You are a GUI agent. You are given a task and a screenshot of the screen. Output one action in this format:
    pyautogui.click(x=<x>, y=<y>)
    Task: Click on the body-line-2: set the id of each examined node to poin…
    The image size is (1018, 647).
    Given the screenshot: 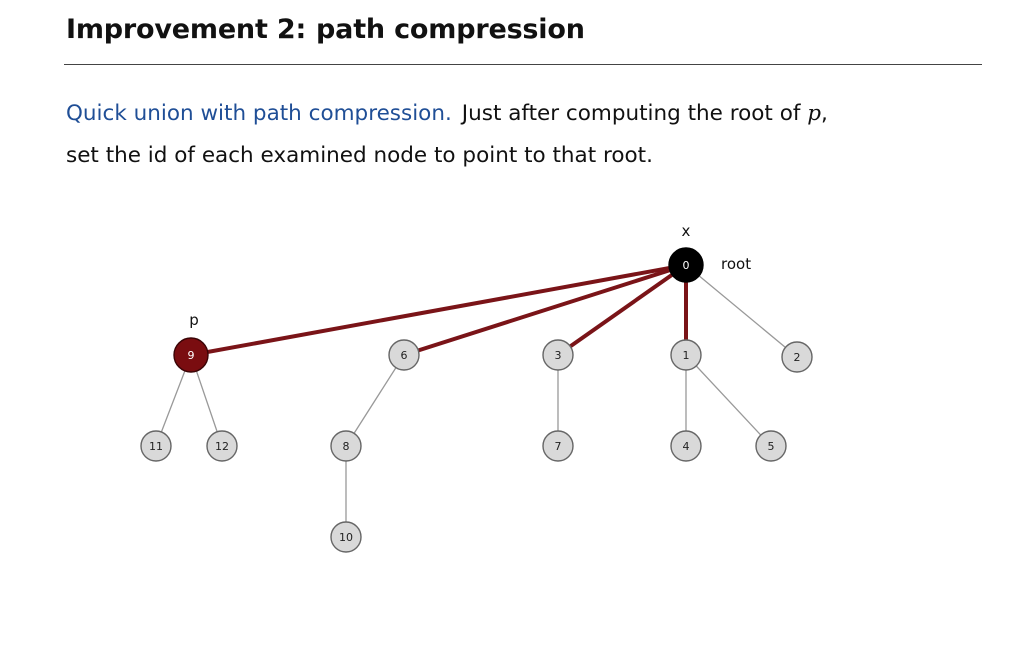 What is the action you would take?
    pyautogui.click(x=359, y=155)
    